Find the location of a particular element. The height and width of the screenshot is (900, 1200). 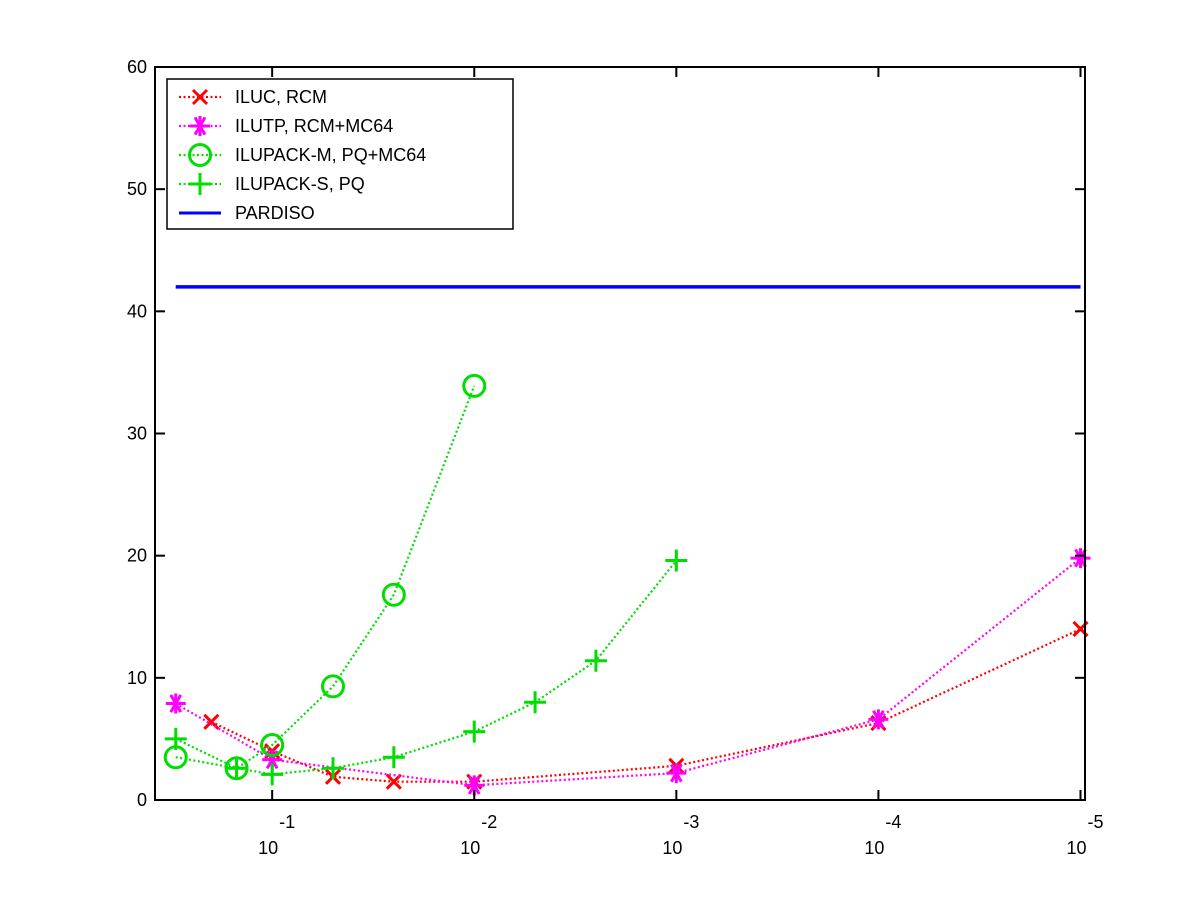

legend-entry-3-marker is located at coordinates (200, 184).